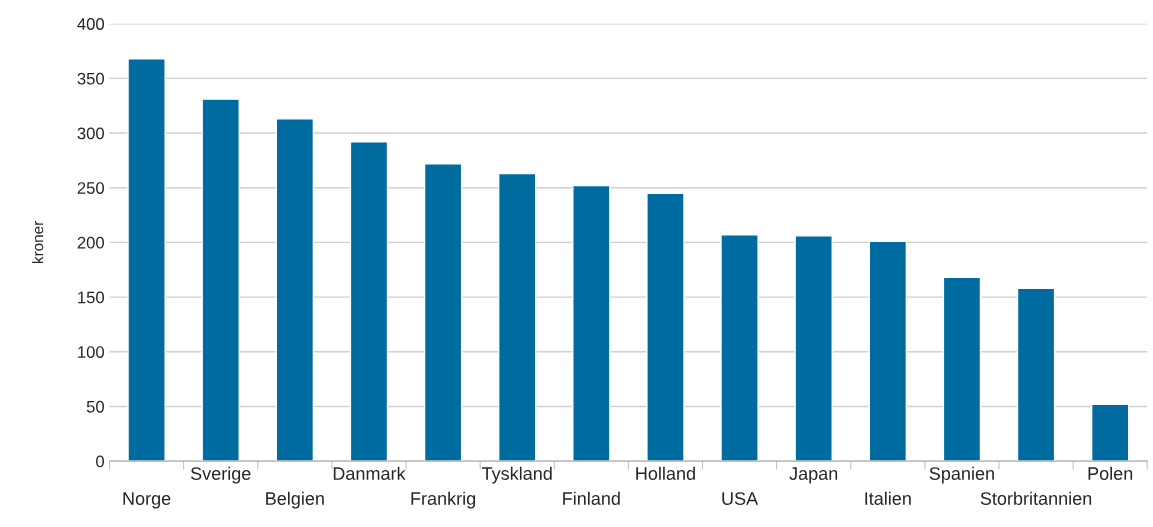  What do you see at coordinates (91, 24) in the screenshot?
I see `y-tick-label: 400` at bounding box center [91, 24].